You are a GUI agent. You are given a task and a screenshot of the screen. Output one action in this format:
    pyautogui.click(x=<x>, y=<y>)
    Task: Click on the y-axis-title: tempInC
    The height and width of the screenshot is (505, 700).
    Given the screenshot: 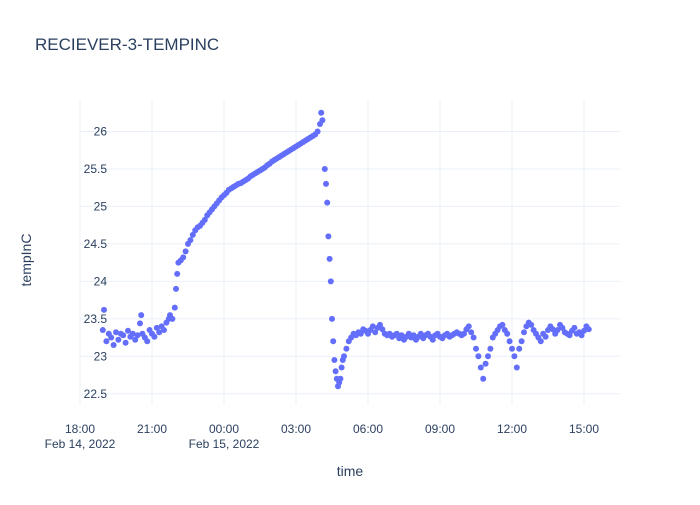 What is the action you would take?
    pyautogui.click(x=26, y=260)
    